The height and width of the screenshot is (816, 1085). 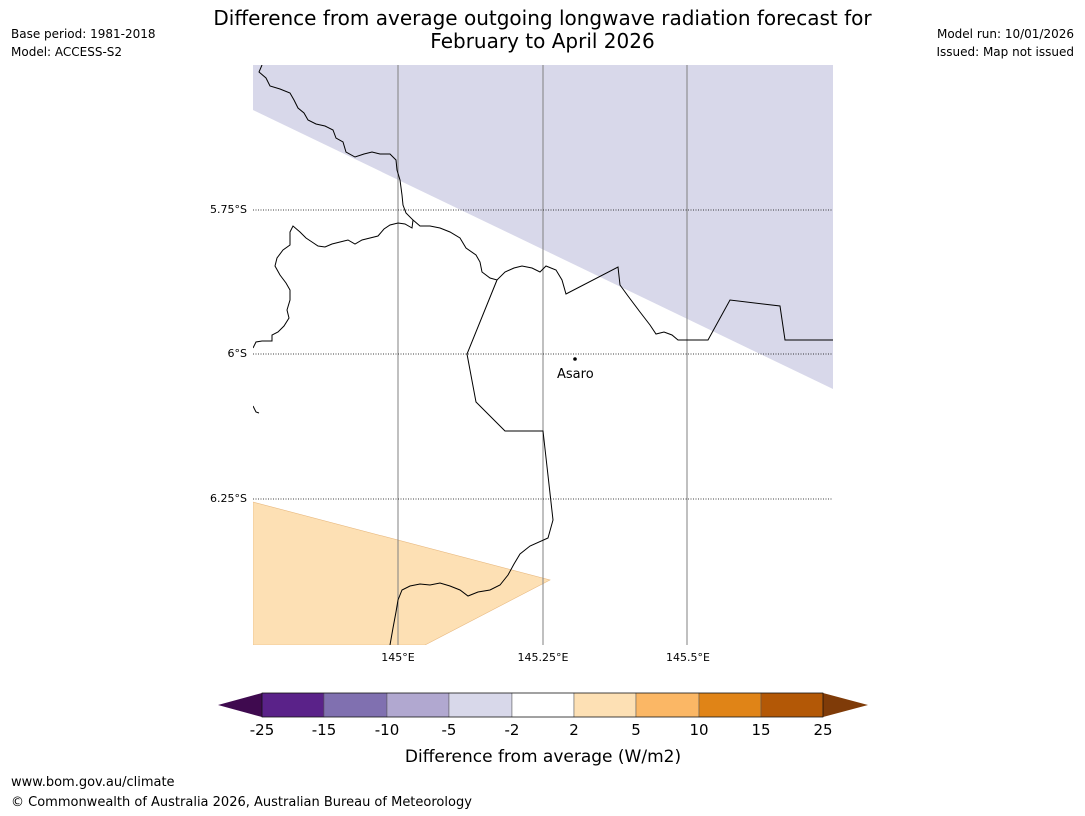 What do you see at coordinates (760, 730) in the screenshot?
I see `colorbar-tick: 15` at bounding box center [760, 730].